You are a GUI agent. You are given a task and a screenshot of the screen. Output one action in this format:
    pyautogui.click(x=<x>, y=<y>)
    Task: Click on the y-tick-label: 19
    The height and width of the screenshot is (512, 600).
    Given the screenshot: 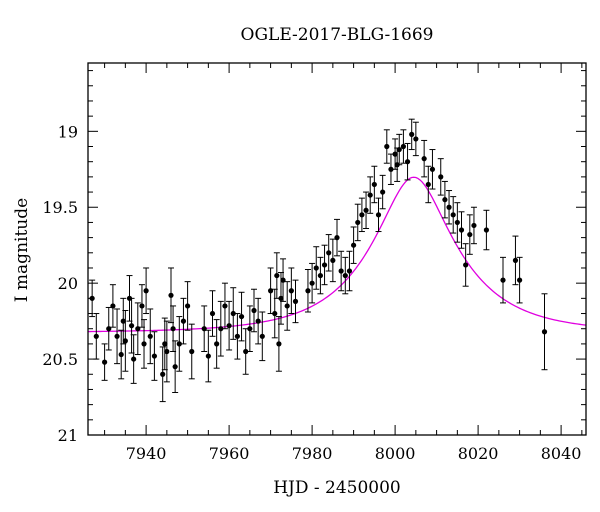 What is the action you would take?
    pyautogui.click(x=68, y=131)
    